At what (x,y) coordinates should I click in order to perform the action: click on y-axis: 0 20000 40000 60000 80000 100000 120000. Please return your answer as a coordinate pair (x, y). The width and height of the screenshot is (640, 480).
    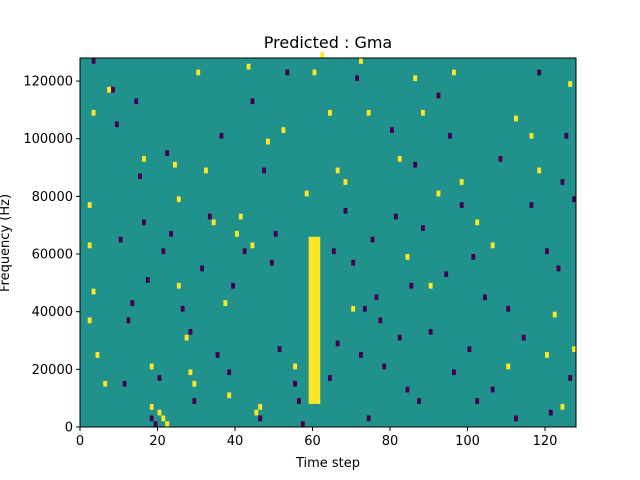
    Looking at the image, I should click on (51, 255).